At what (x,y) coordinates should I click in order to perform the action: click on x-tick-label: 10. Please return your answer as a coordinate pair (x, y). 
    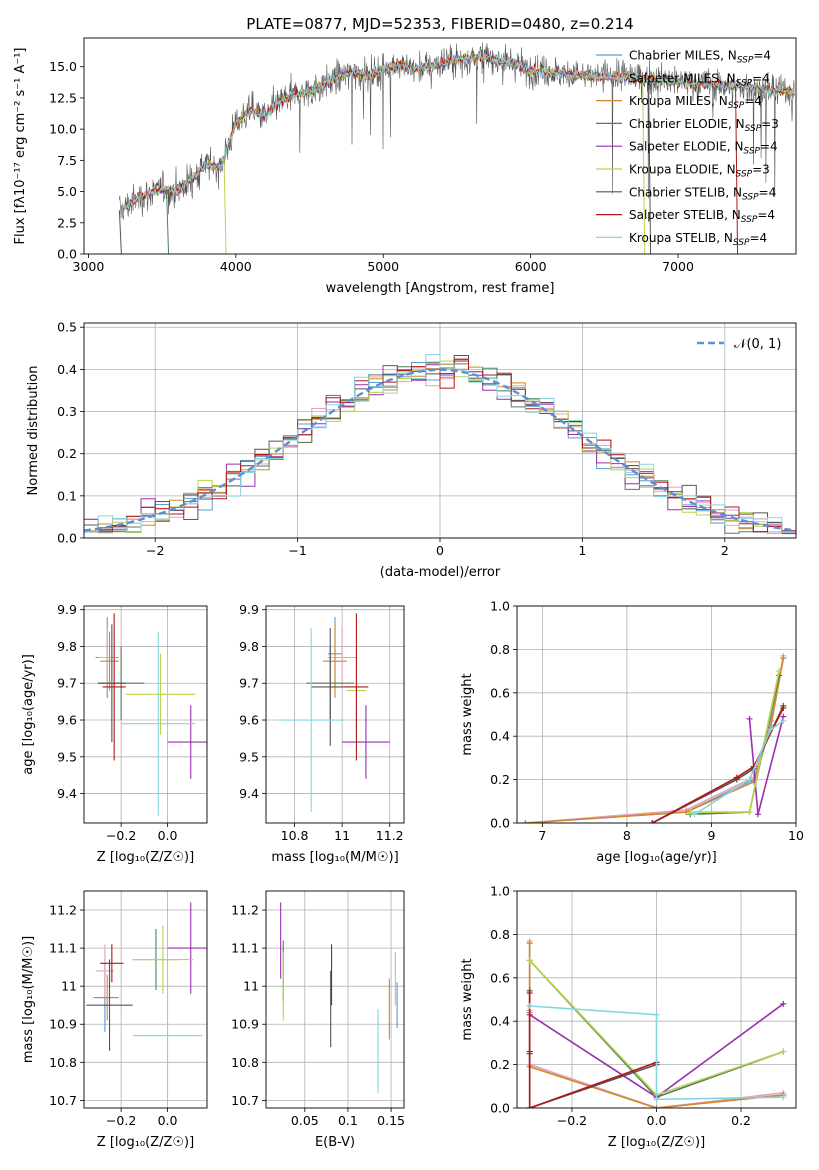
    Looking at the image, I should click on (796, 835).